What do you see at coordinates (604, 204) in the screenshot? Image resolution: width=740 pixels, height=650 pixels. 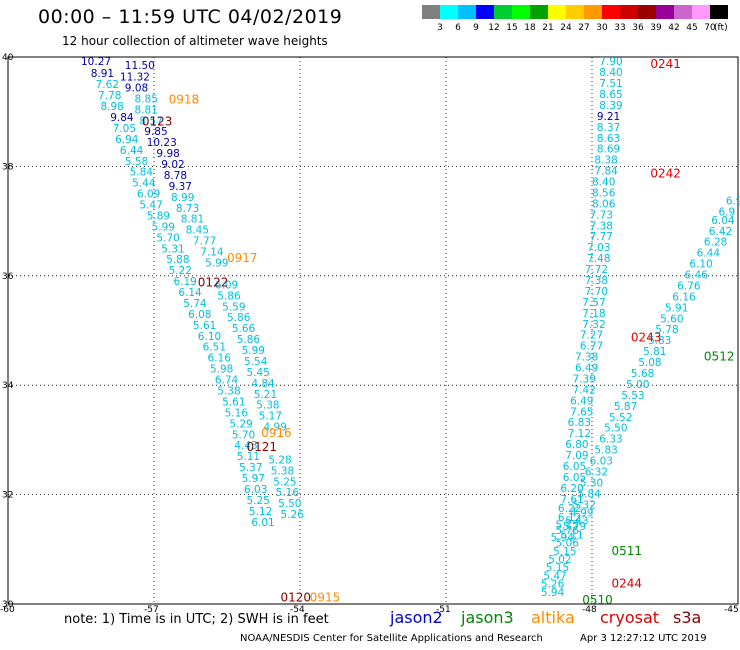 I see `swh-value-label: 8.06` at bounding box center [604, 204].